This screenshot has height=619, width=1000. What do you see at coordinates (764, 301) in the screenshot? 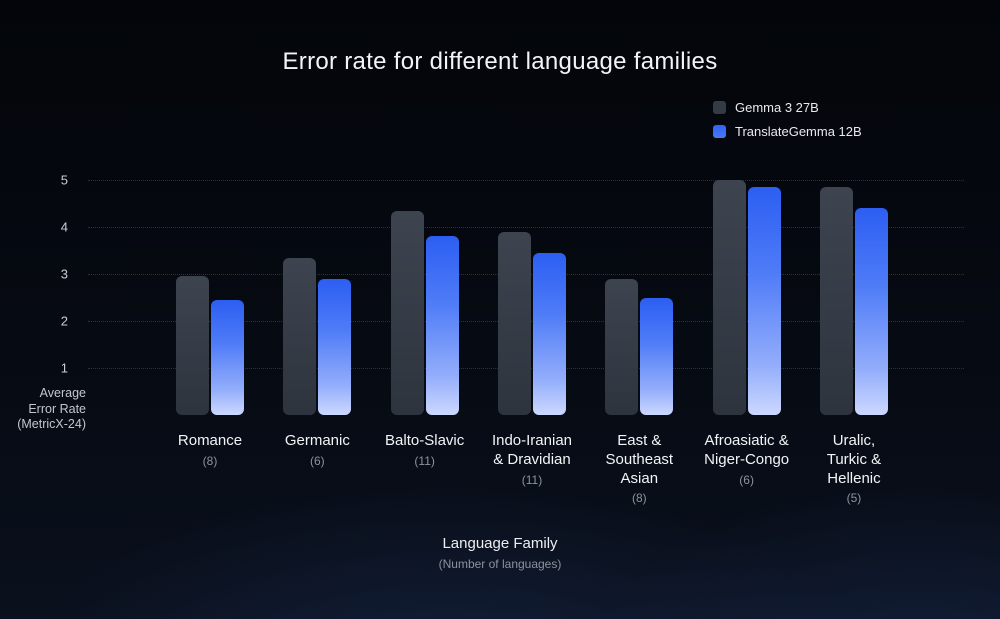
I see `bar-translategemma-12b-afroasiatic-niger-congo` at bounding box center [764, 301].